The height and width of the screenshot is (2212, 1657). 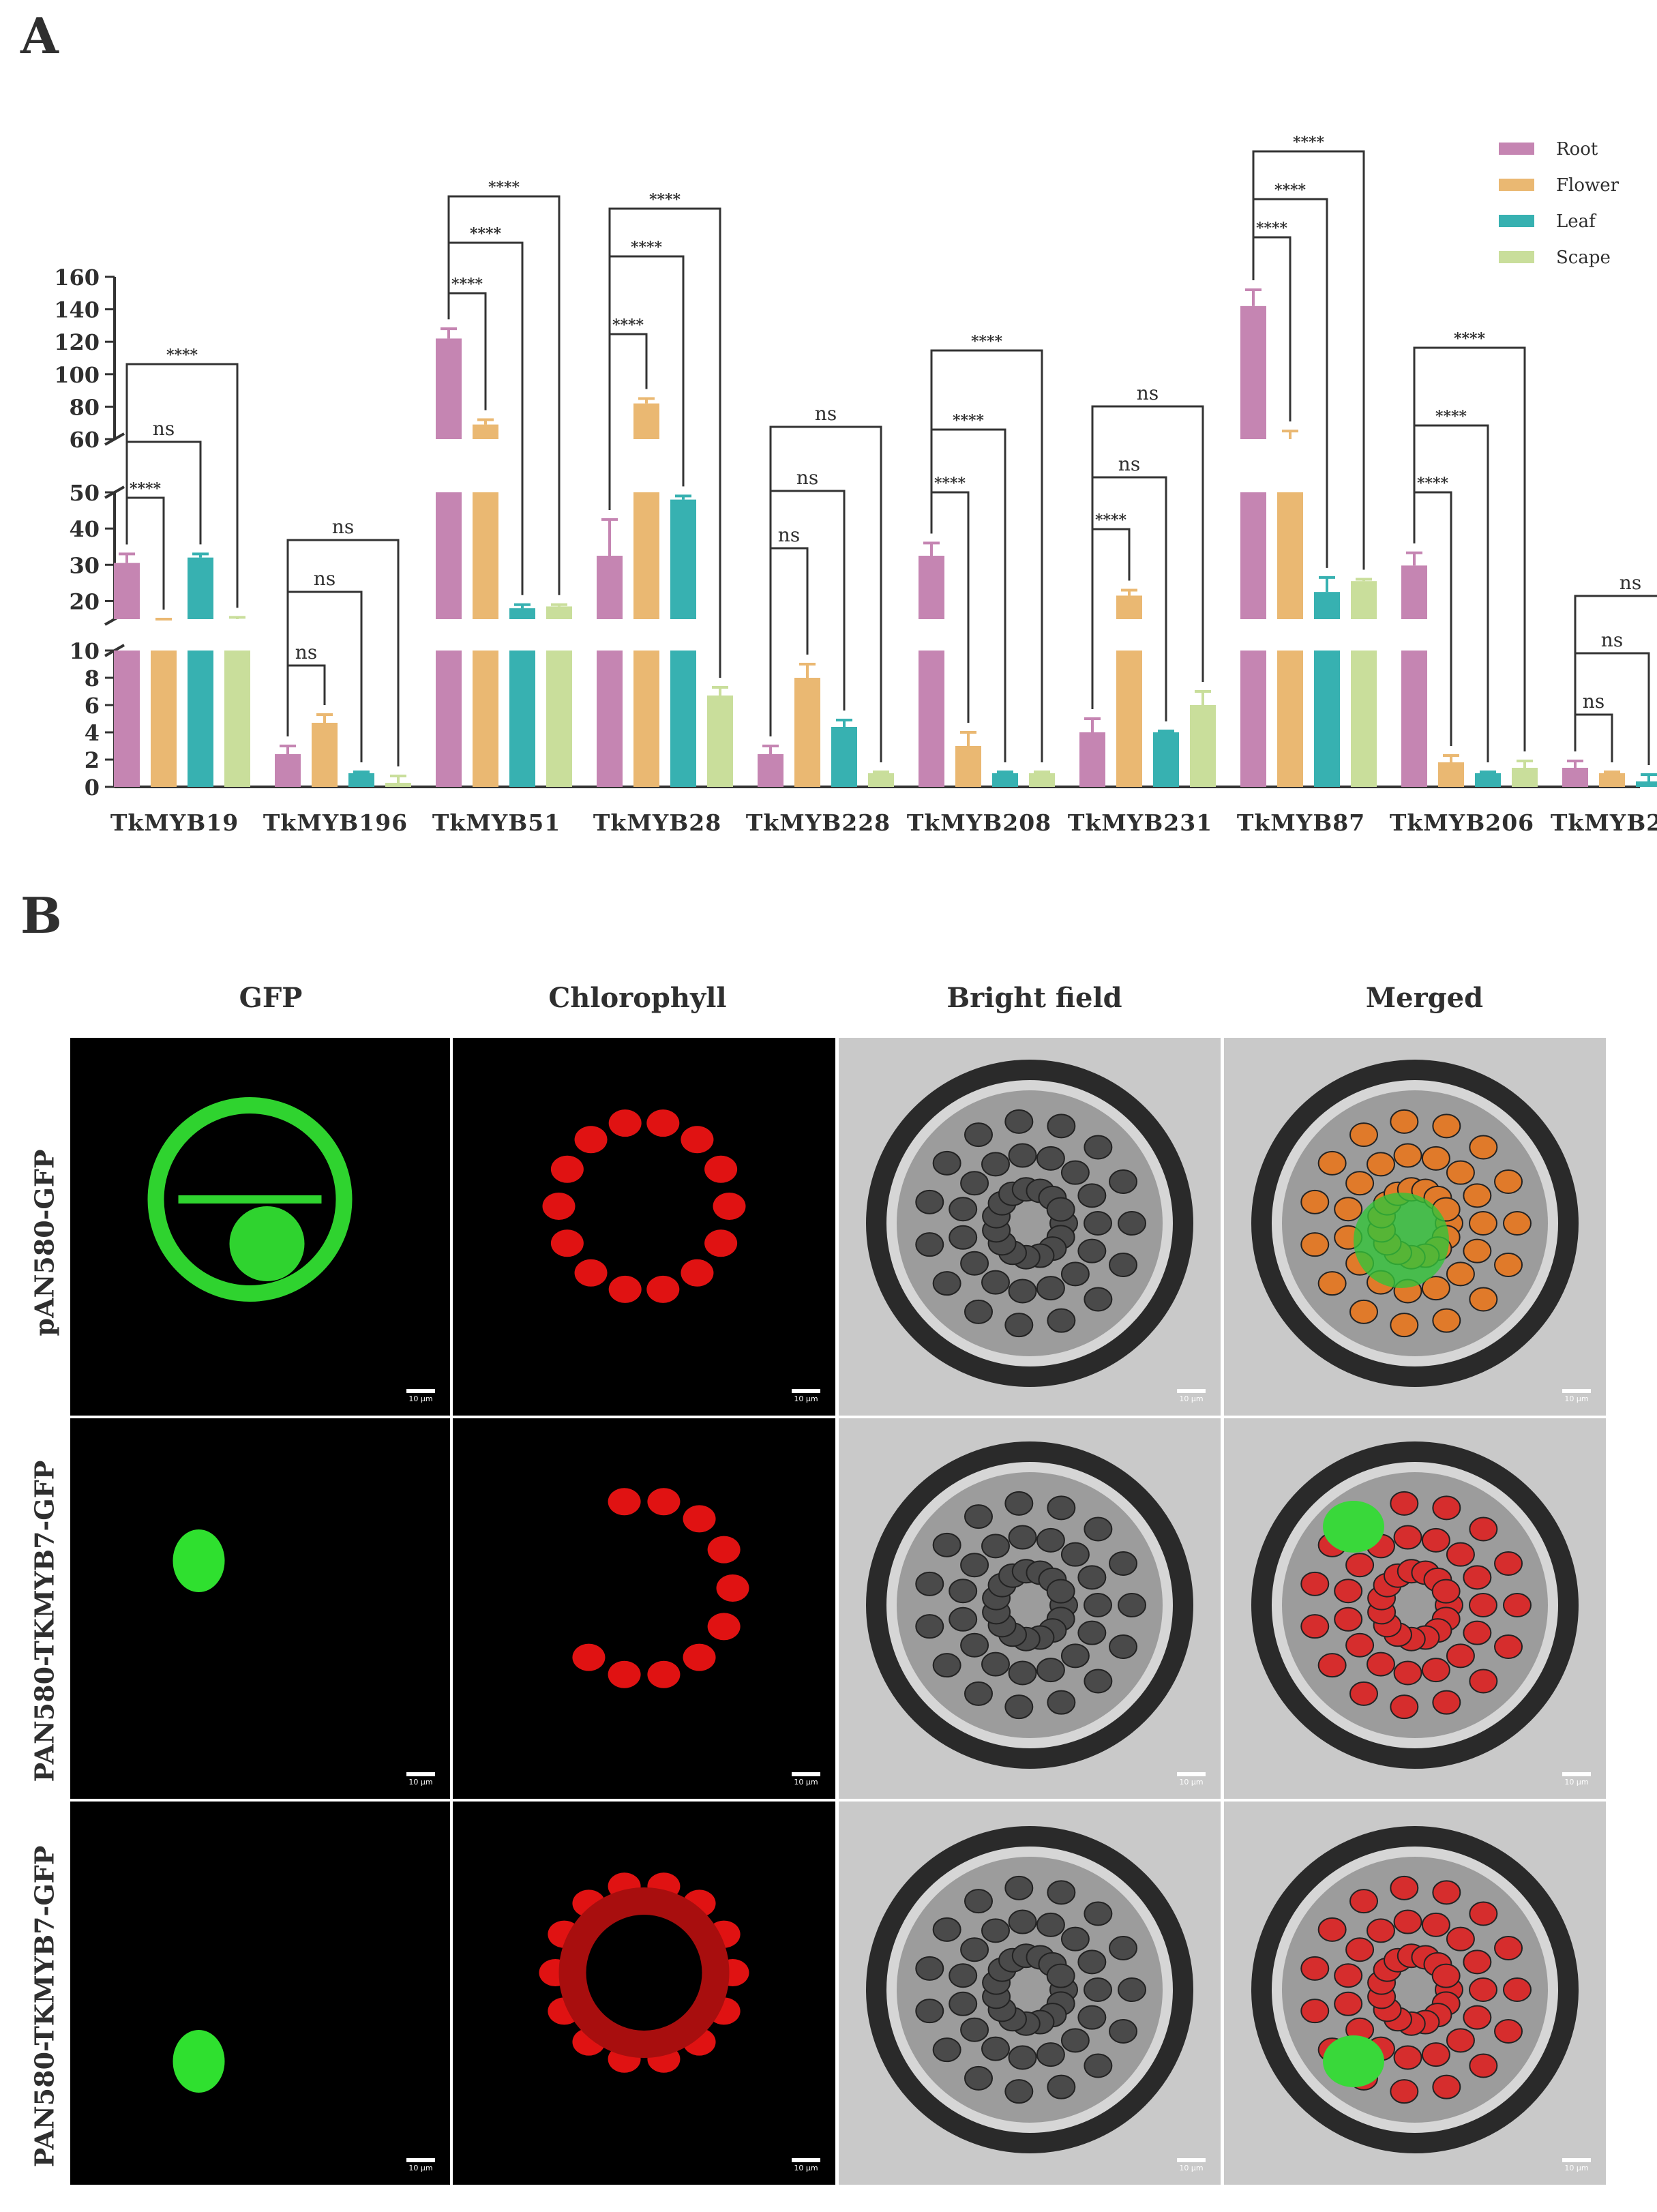 I want to click on column-header-gfp: GFP, so click(x=271, y=998).